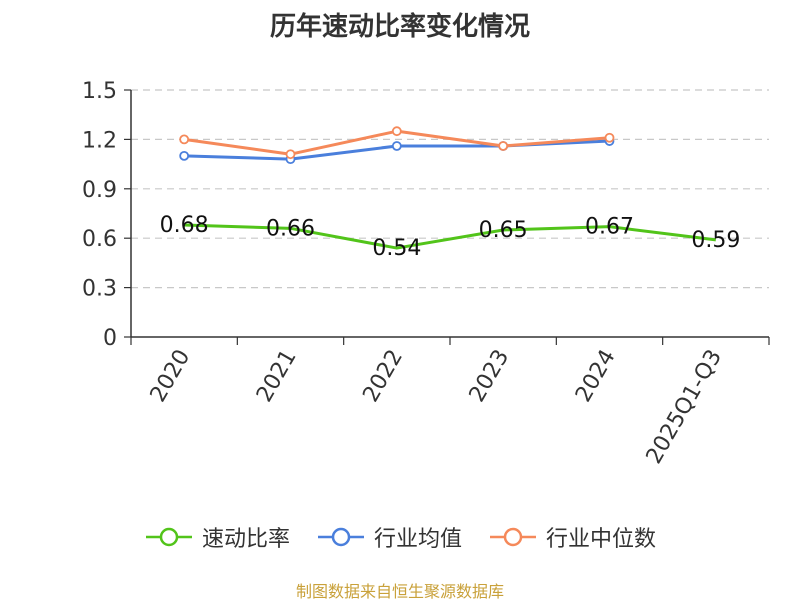 The height and width of the screenshot is (602, 800). I want to click on legend-swatch-quick-ratio, so click(168, 537).